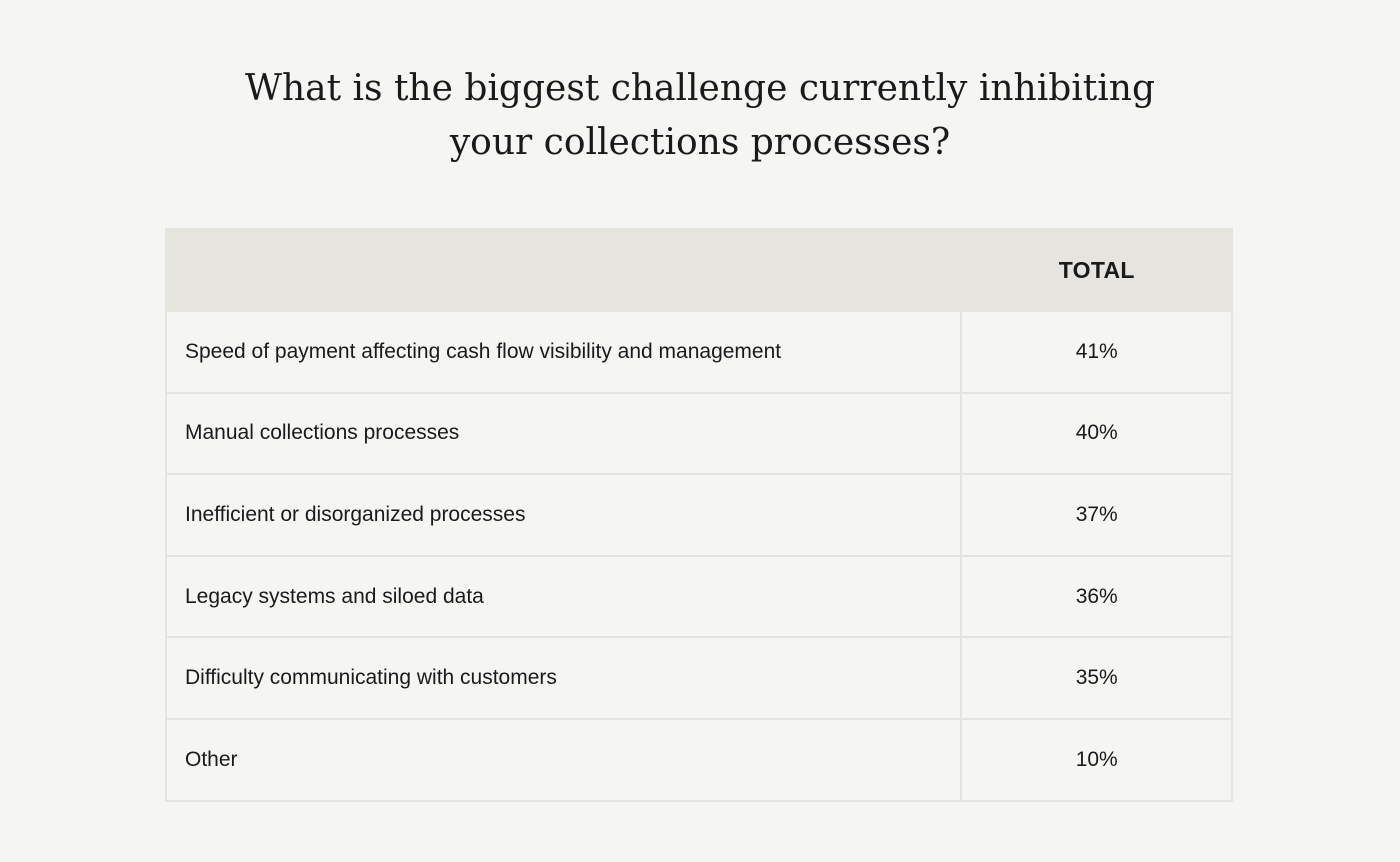 This screenshot has width=1400, height=862. I want to click on row-value: 37%, so click(1096, 515).